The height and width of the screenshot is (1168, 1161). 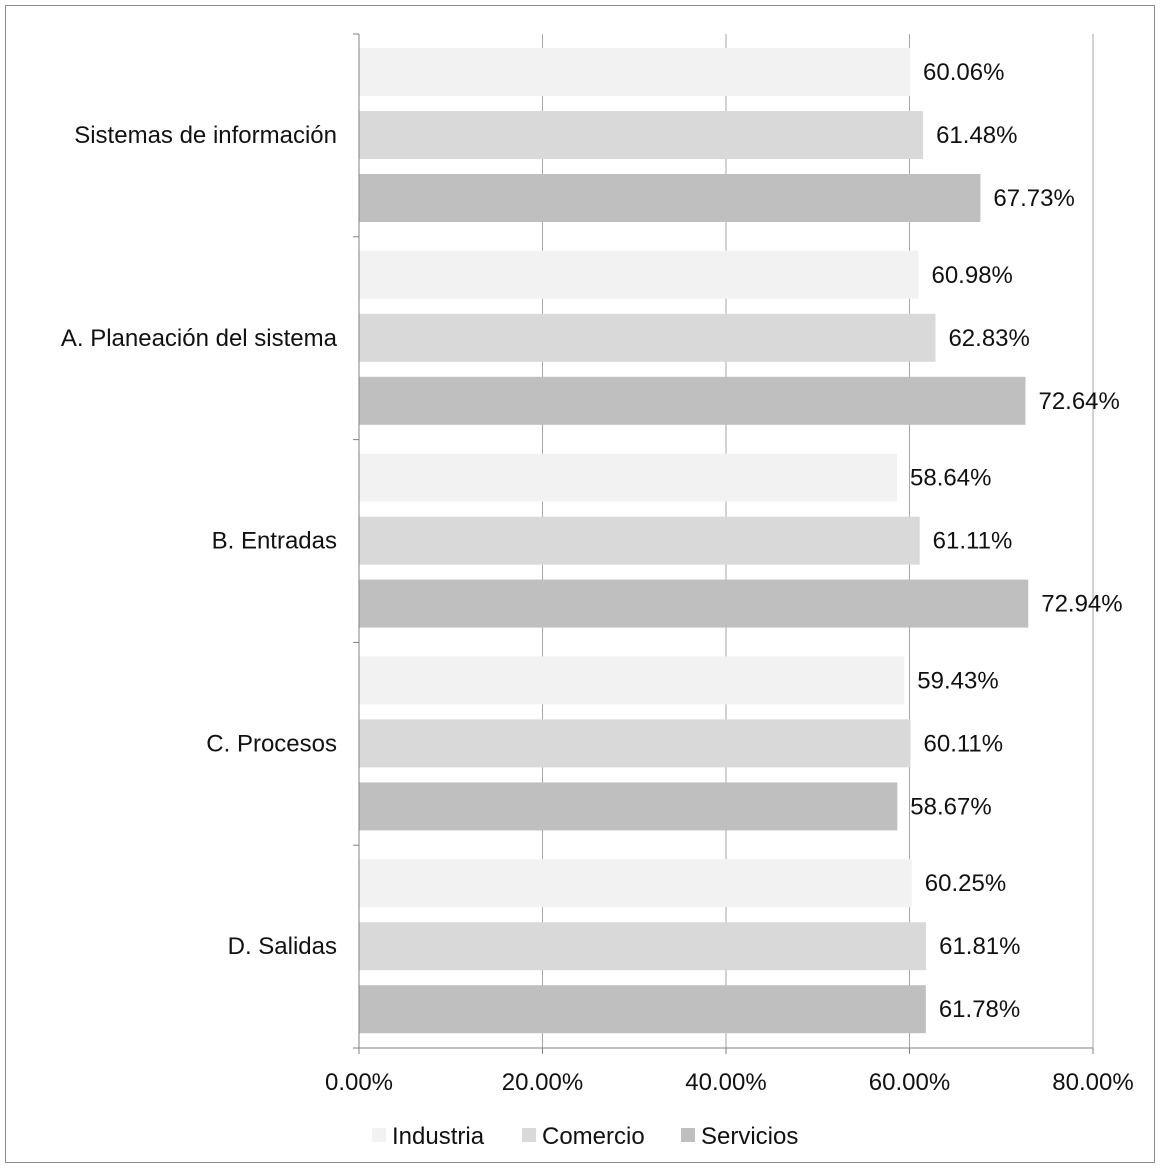 What do you see at coordinates (205, 135) in the screenshot?
I see `category-label-sistemas-de-informacion: Sistemas de información` at bounding box center [205, 135].